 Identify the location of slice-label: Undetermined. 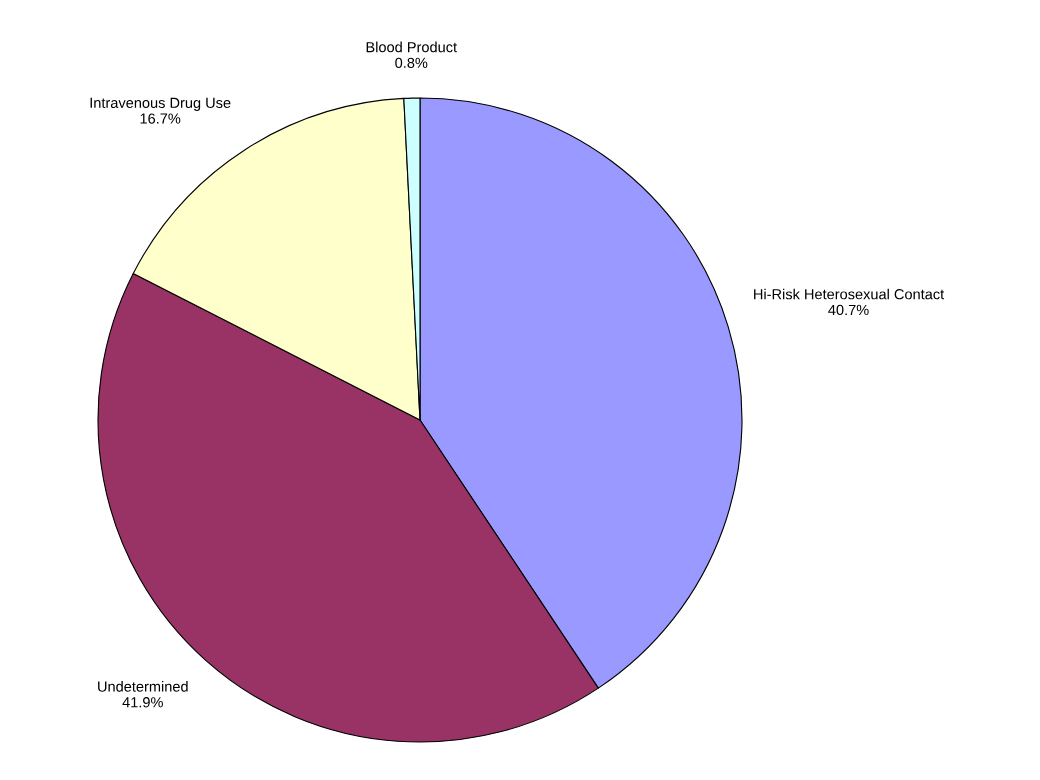
(143, 686).